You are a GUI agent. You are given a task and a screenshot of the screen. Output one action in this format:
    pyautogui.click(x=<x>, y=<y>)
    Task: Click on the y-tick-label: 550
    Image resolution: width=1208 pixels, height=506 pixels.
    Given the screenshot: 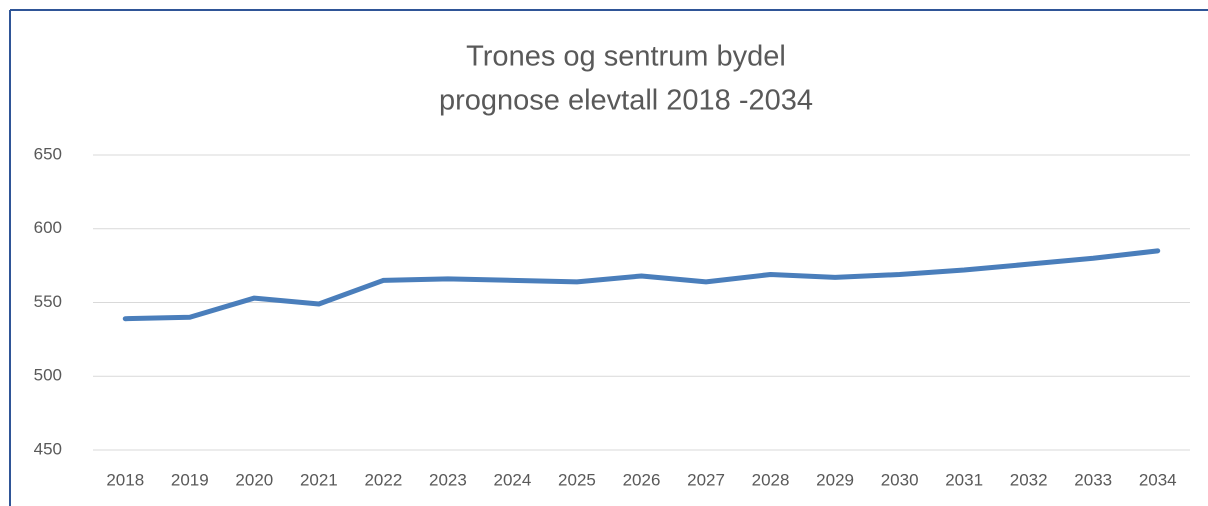 What is the action you would take?
    pyautogui.click(x=48, y=301)
    